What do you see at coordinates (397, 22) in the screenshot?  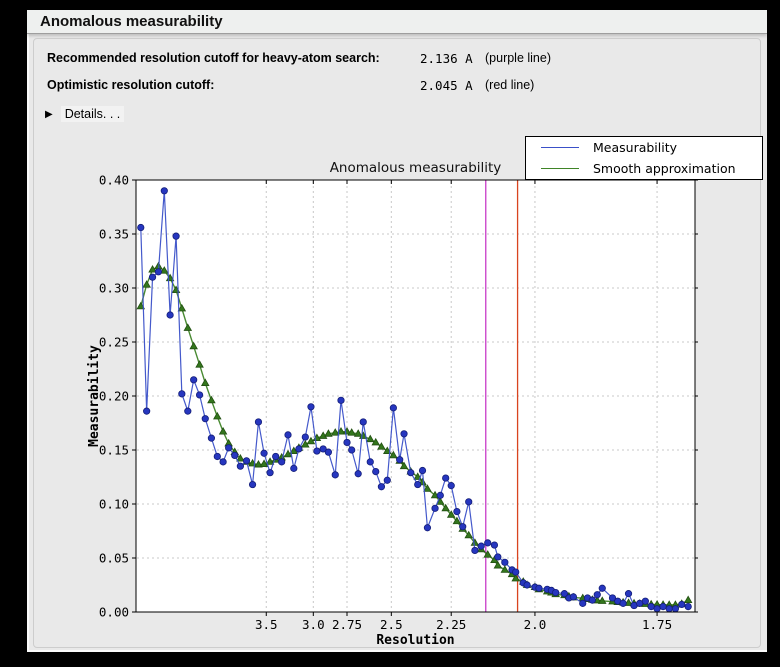 I see `section-titlebar: Anomalous measurability` at bounding box center [397, 22].